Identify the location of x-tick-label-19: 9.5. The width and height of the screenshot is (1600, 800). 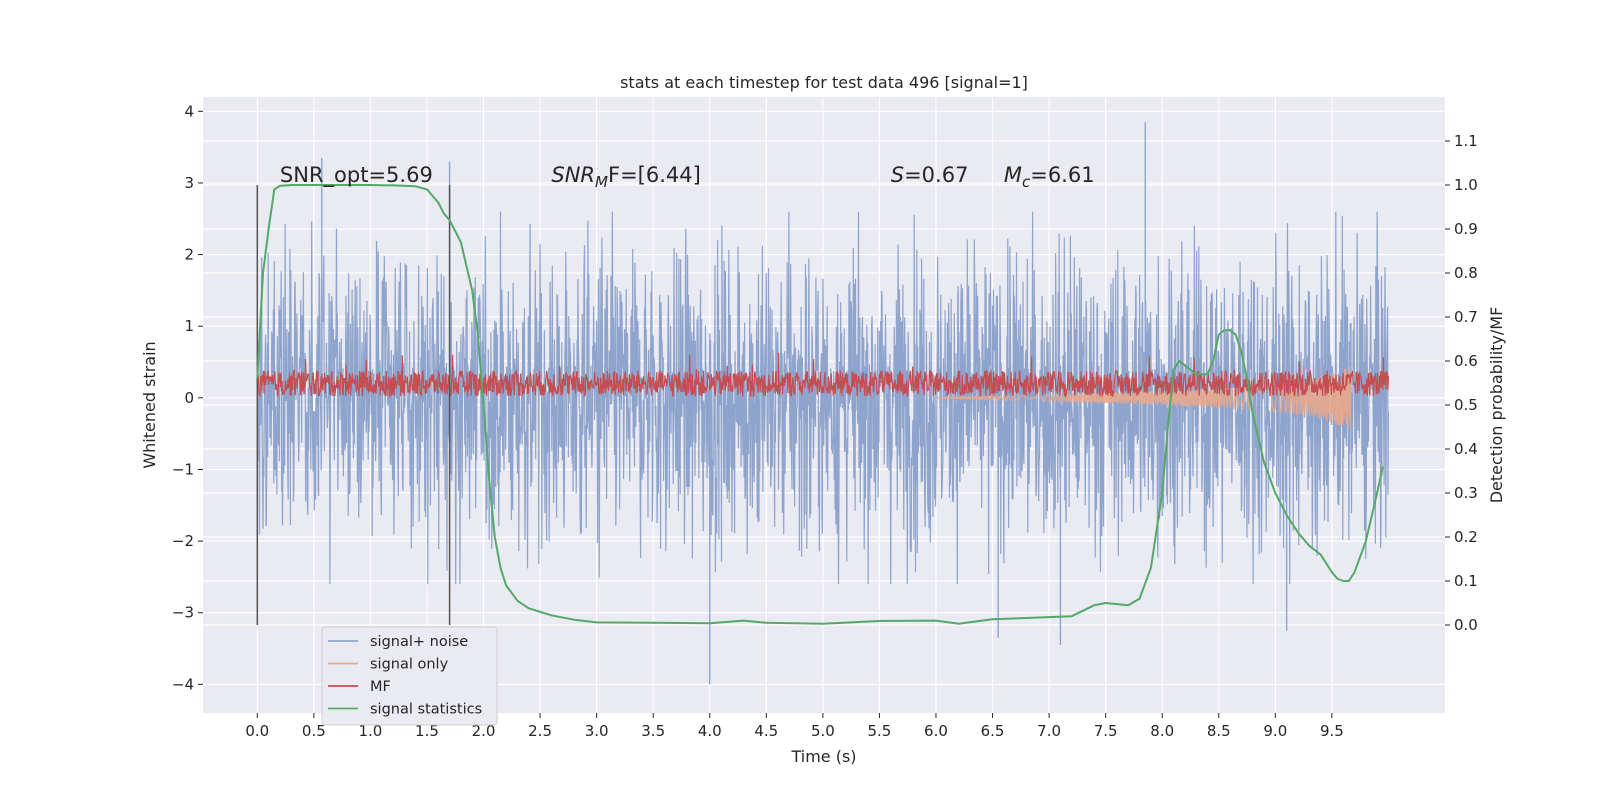
(1332, 731).